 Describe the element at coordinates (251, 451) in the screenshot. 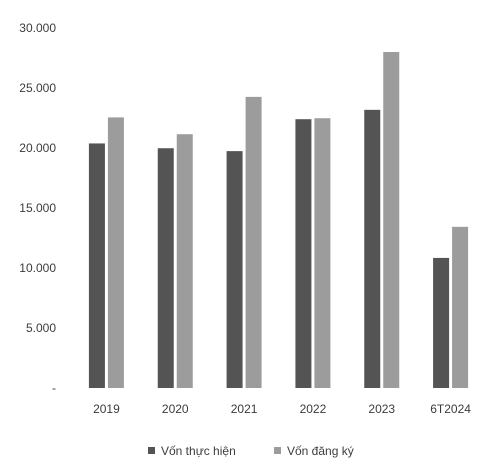

I see `legend: Vốn thực hiện Vốn đăng ký` at that location.